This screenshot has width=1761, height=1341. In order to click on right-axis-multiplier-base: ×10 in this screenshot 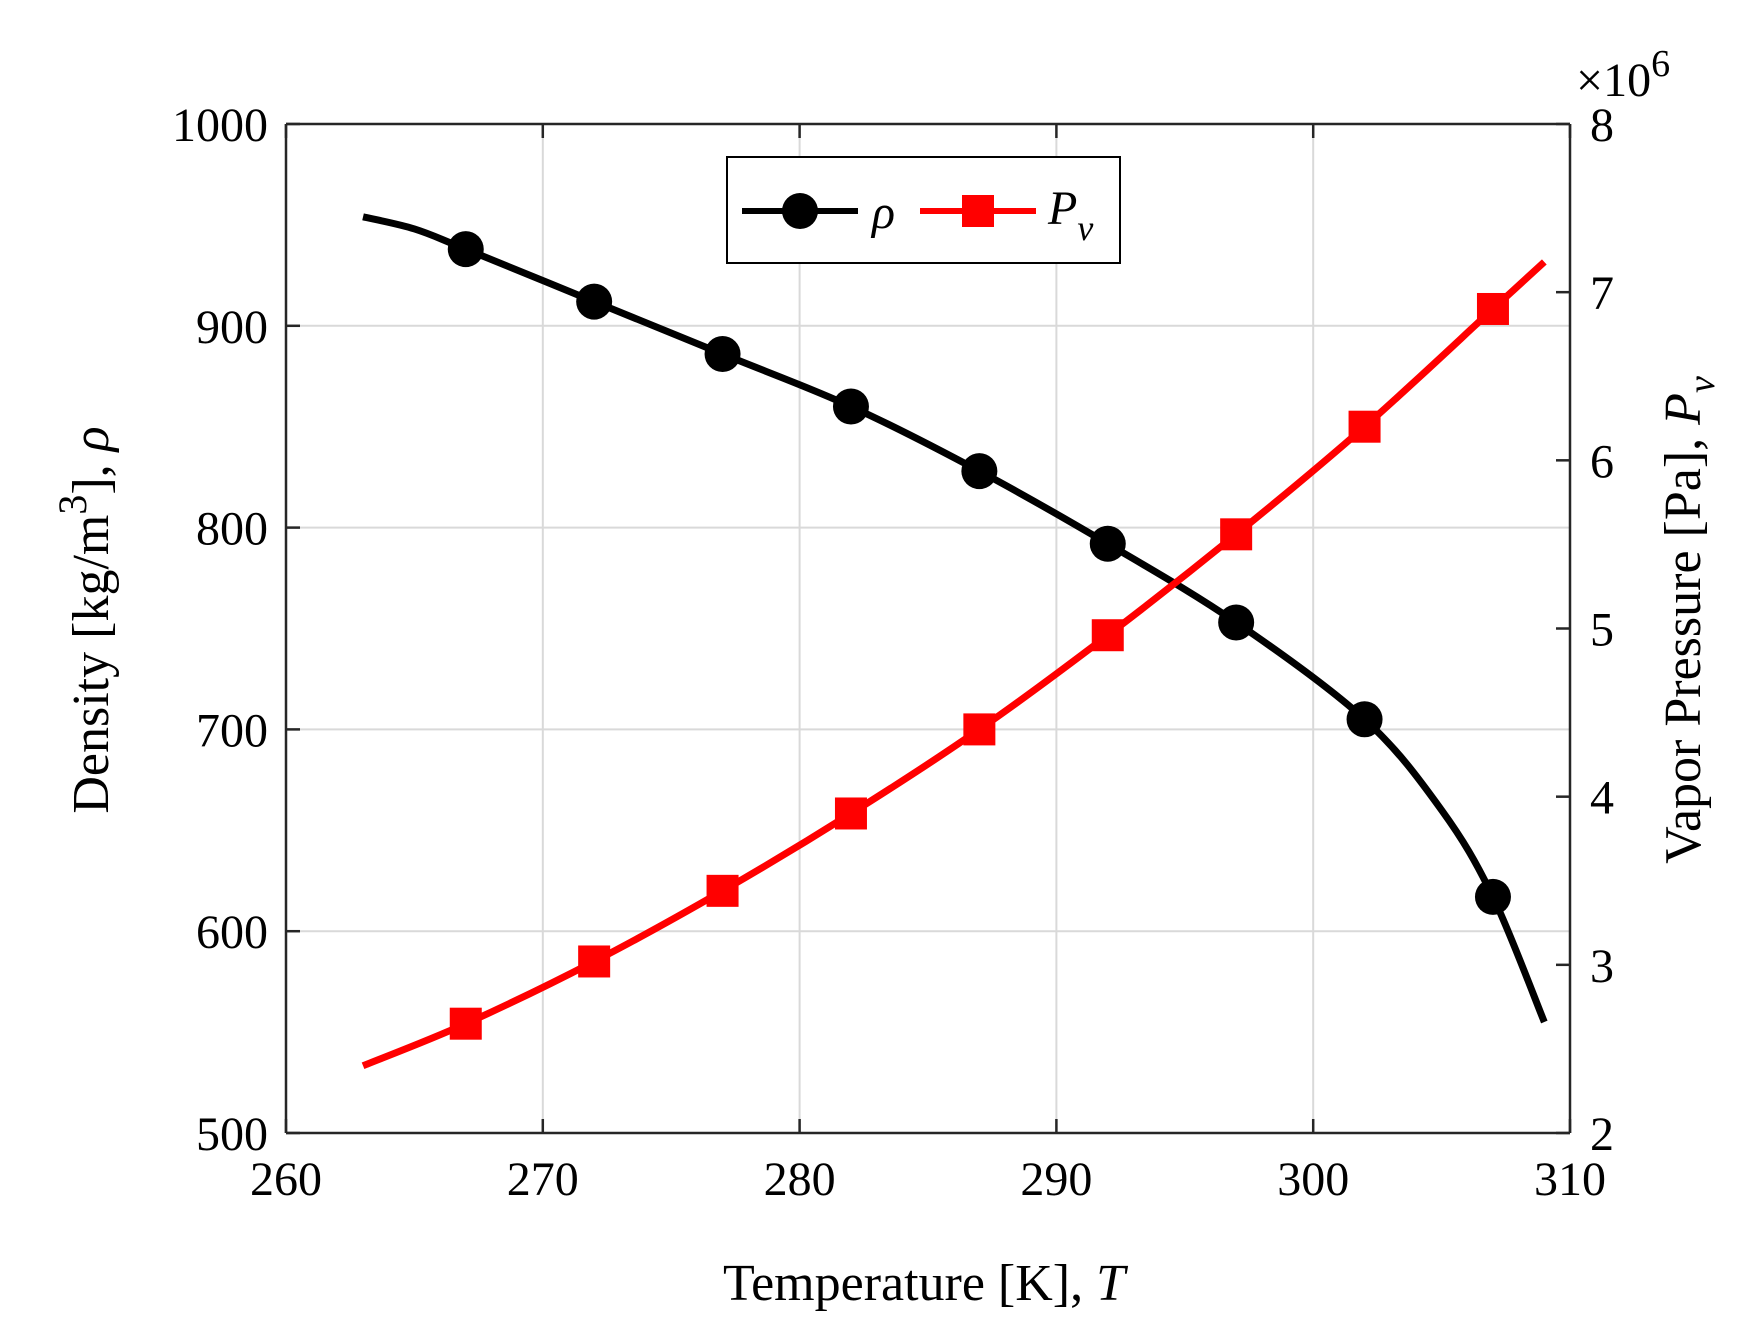, I will do `click(1613, 80)`.